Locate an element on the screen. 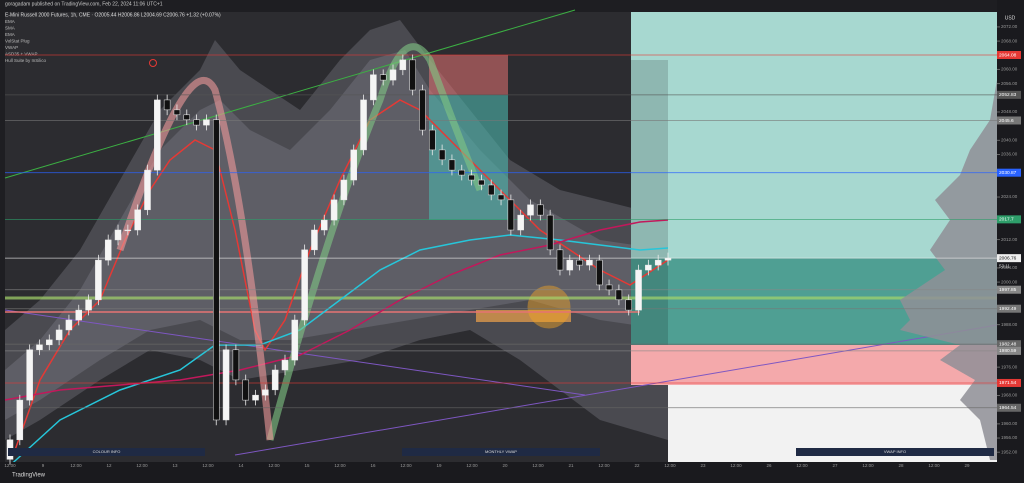 Image resolution: width=1024 pixels, height=483 pixels. indicator-name: ASD35 + VWAP is located at coordinates (21, 54).